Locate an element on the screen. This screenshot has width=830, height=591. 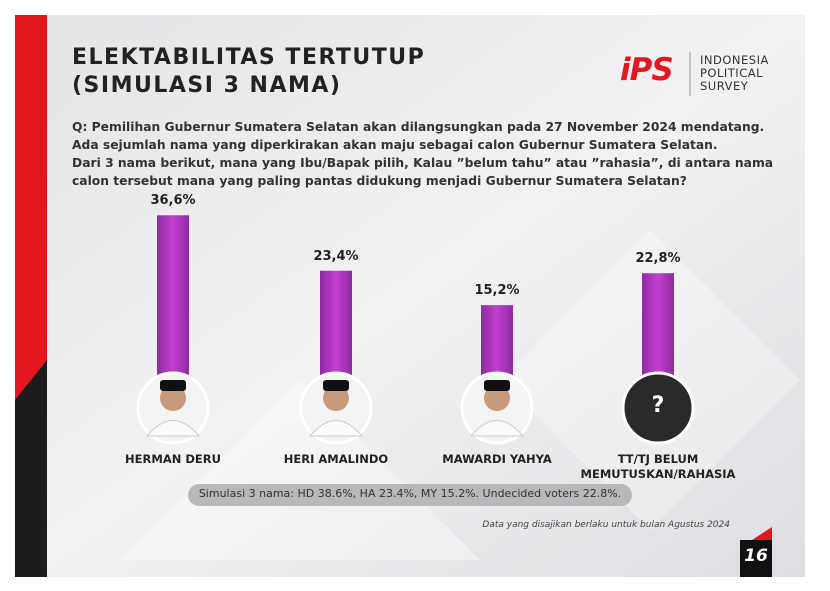
title: ELEKTABILITAS TERTUTUP (SIMULASI 3 NAMA) is located at coordinates (249, 71).